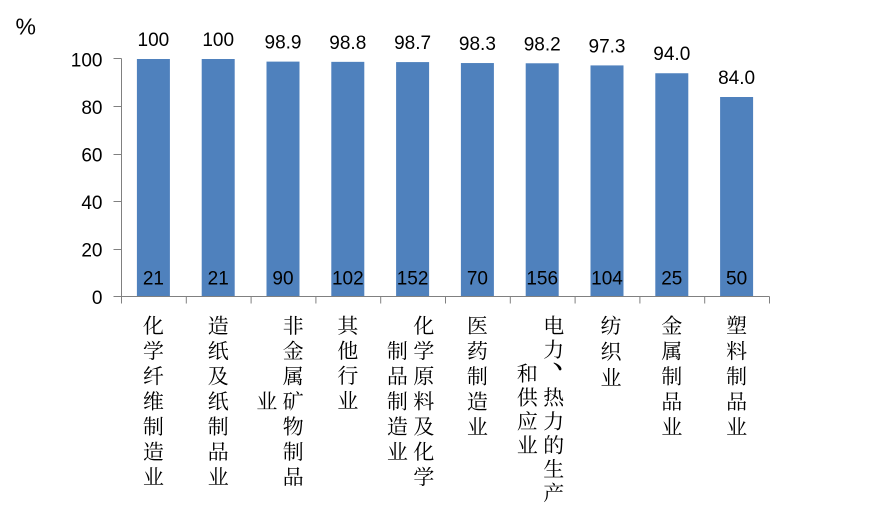  I want to click on svg-text: 98.2, so click(542, 44).